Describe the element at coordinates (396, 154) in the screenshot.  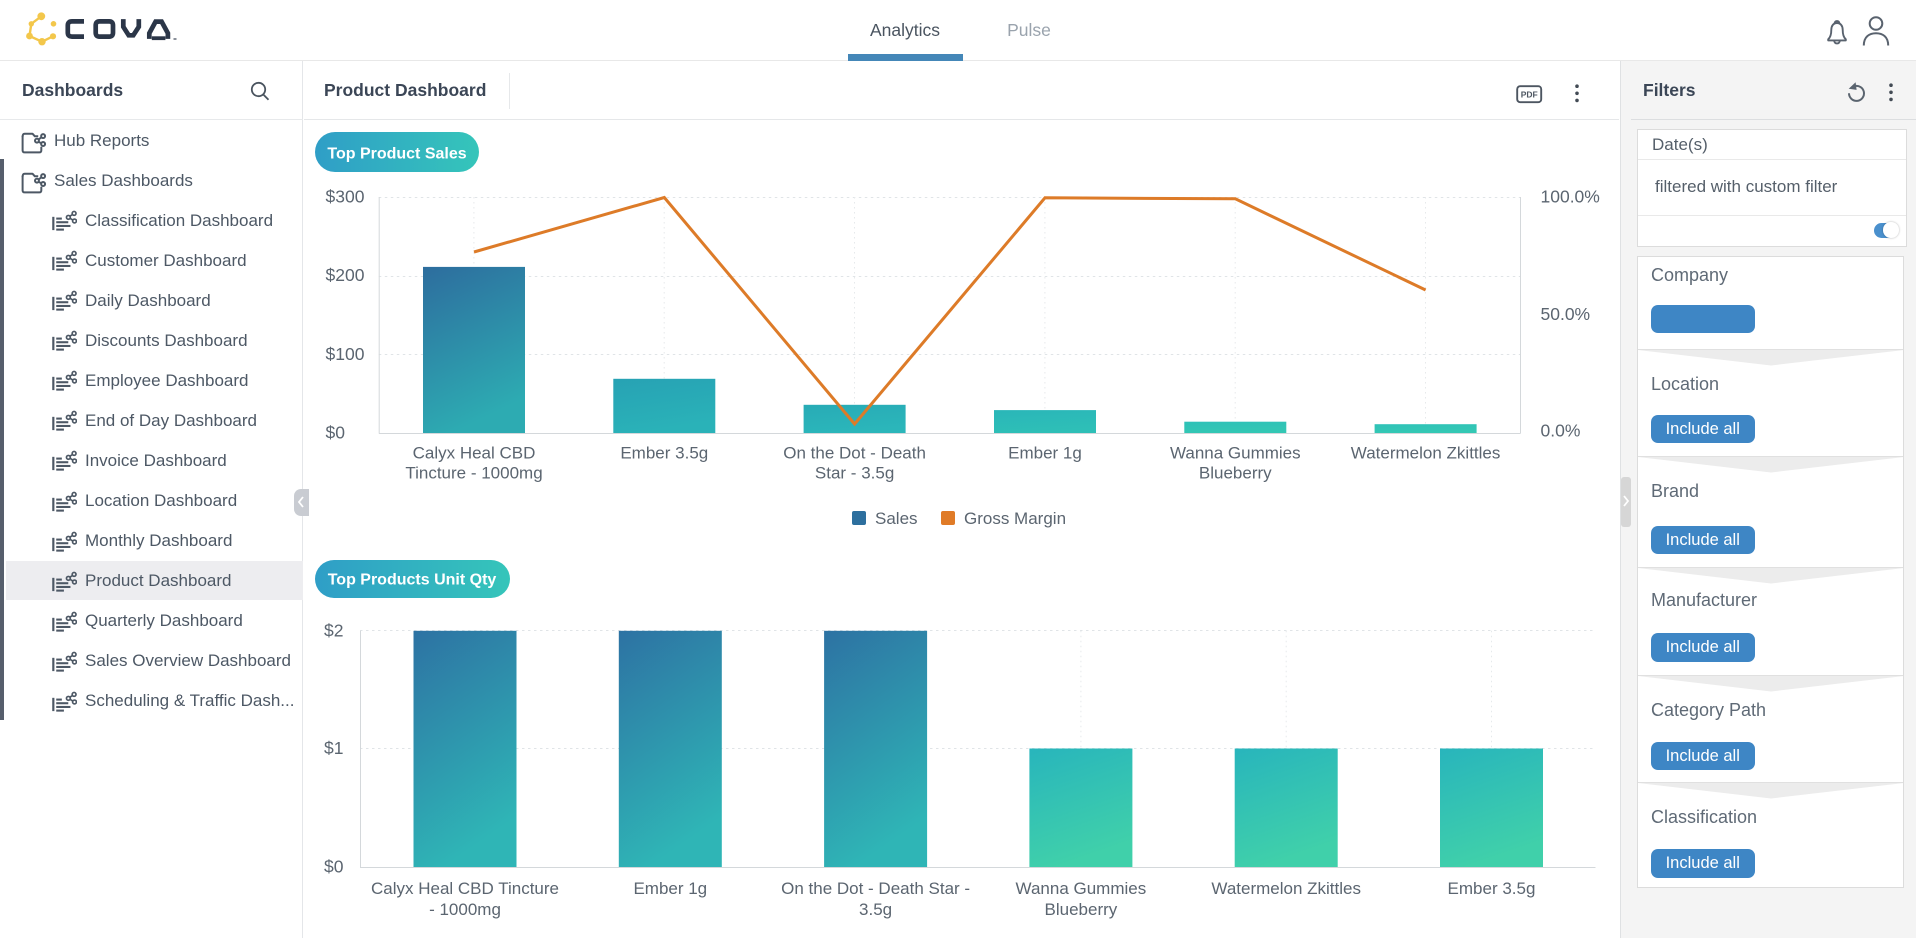
I see `svg-text: Top Product Sales` at that location.